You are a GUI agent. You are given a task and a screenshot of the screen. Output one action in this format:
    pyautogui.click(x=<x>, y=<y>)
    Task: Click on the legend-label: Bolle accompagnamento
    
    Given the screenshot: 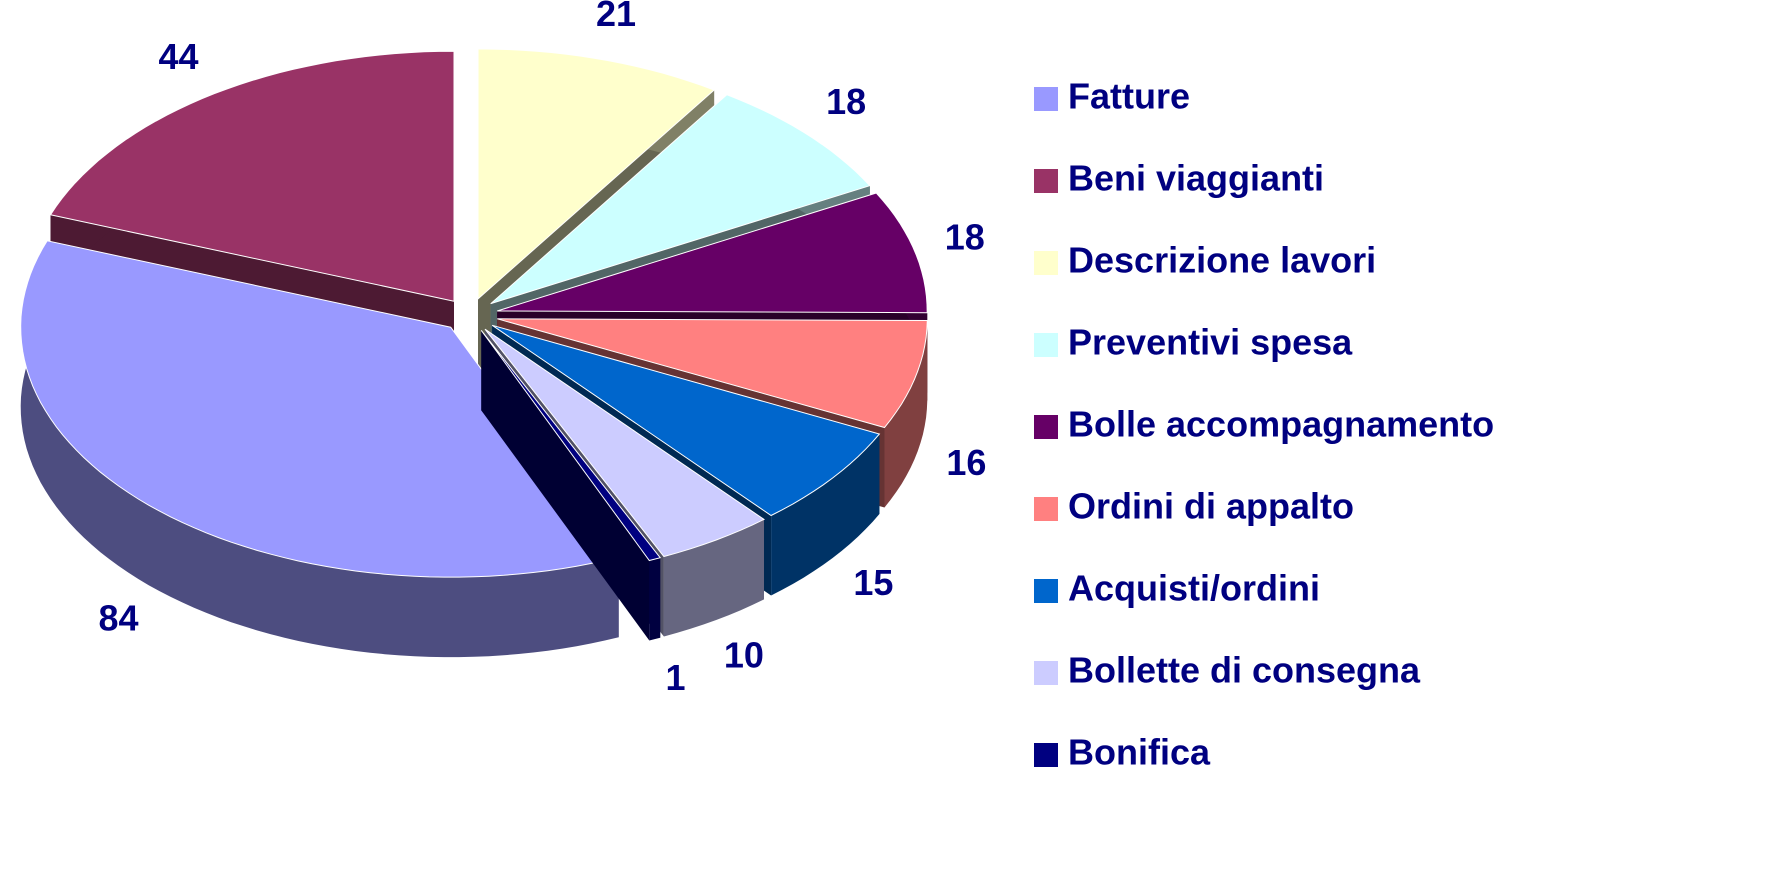 What is the action you would take?
    pyautogui.click(x=1281, y=424)
    